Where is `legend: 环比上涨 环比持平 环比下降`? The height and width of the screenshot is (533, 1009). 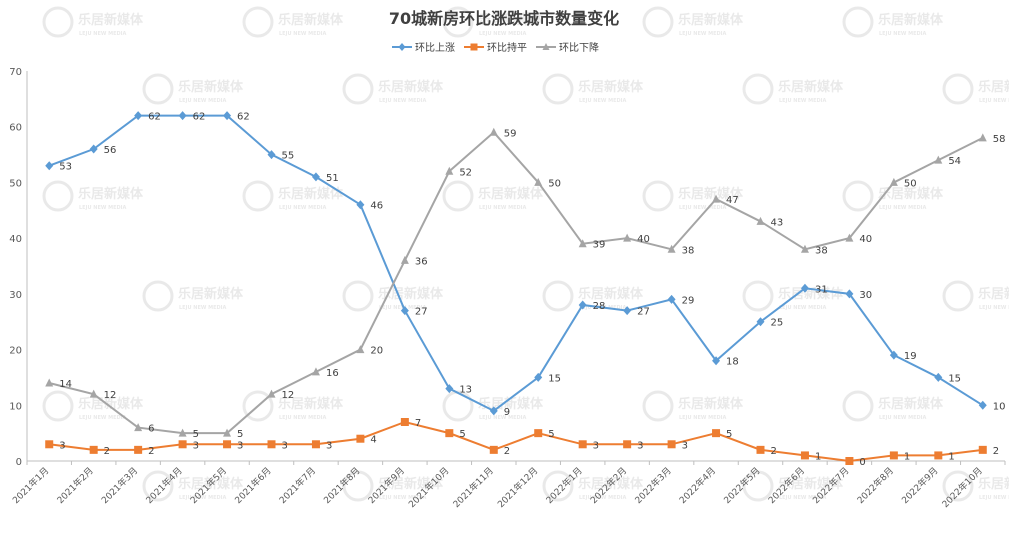 legend: 环比上涨 环比持平 环比下降 is located at coordinates (495, 47).